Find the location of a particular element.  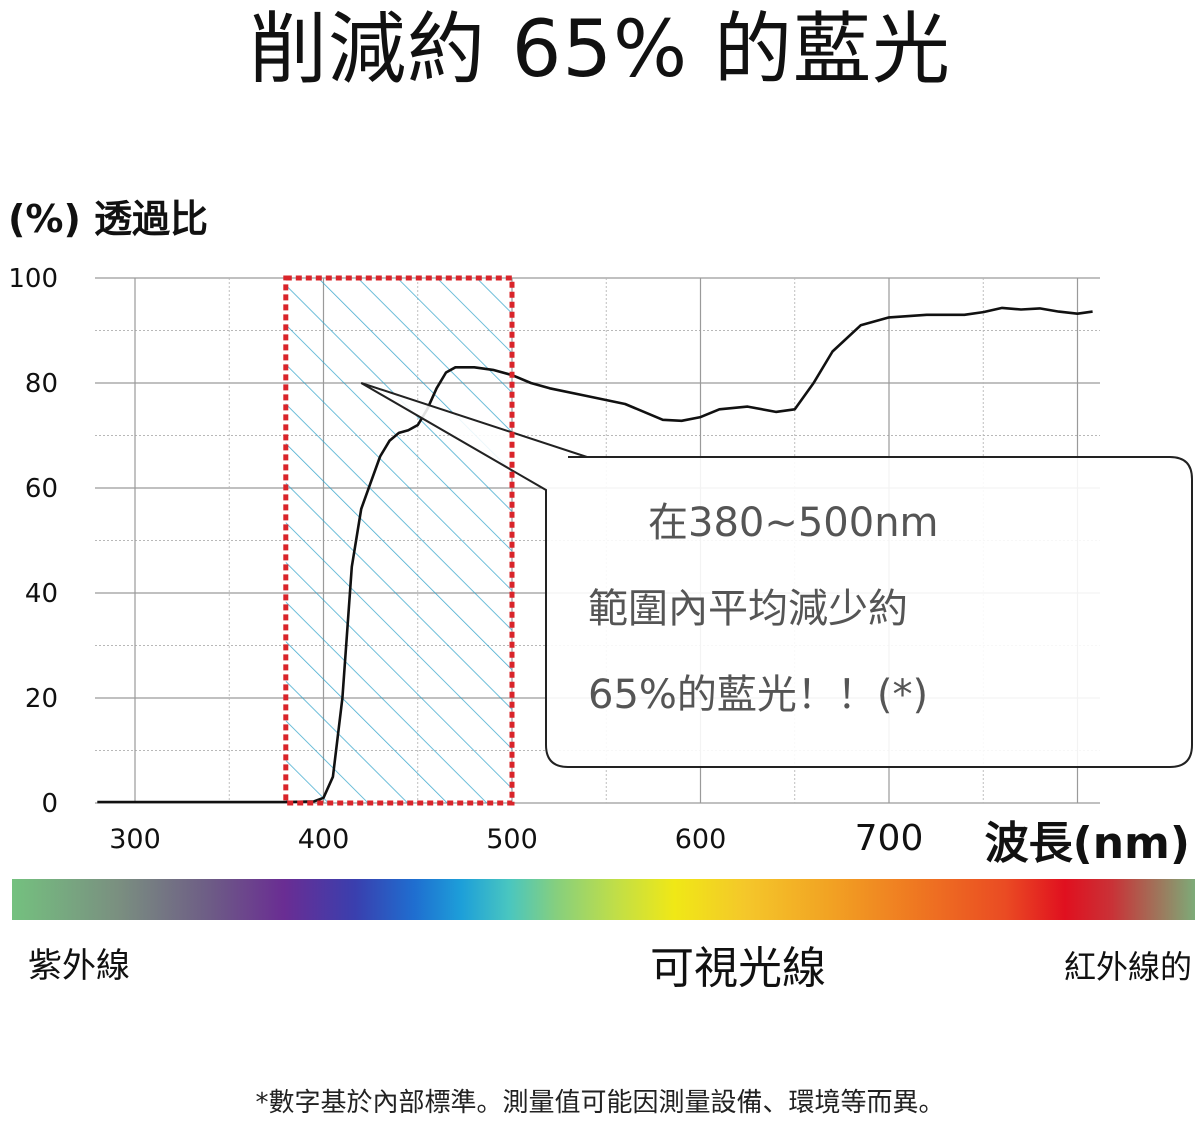

x-tick-label: 400 is located at coordinates (324, 839).